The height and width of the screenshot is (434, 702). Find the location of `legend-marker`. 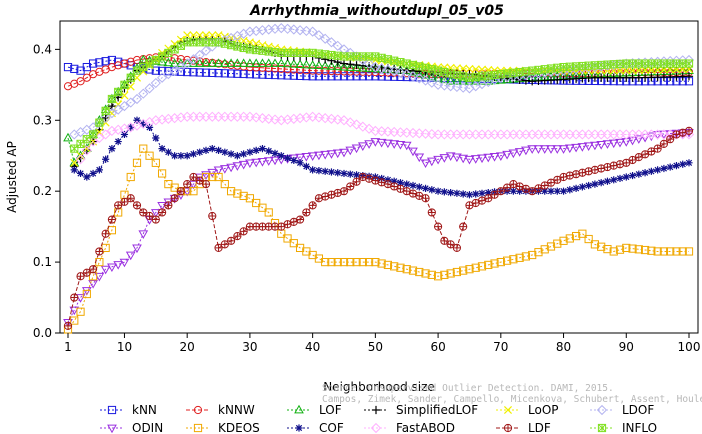

legend-marker is located at coordinates (299, 428).